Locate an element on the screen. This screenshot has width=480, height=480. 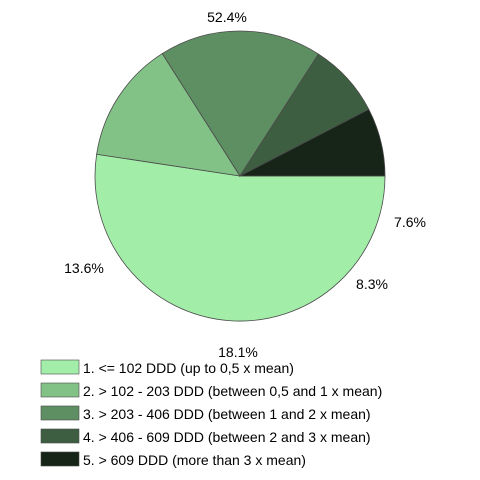
pie-percent-label-5: 7.6% is located at coordinates (410, 222).